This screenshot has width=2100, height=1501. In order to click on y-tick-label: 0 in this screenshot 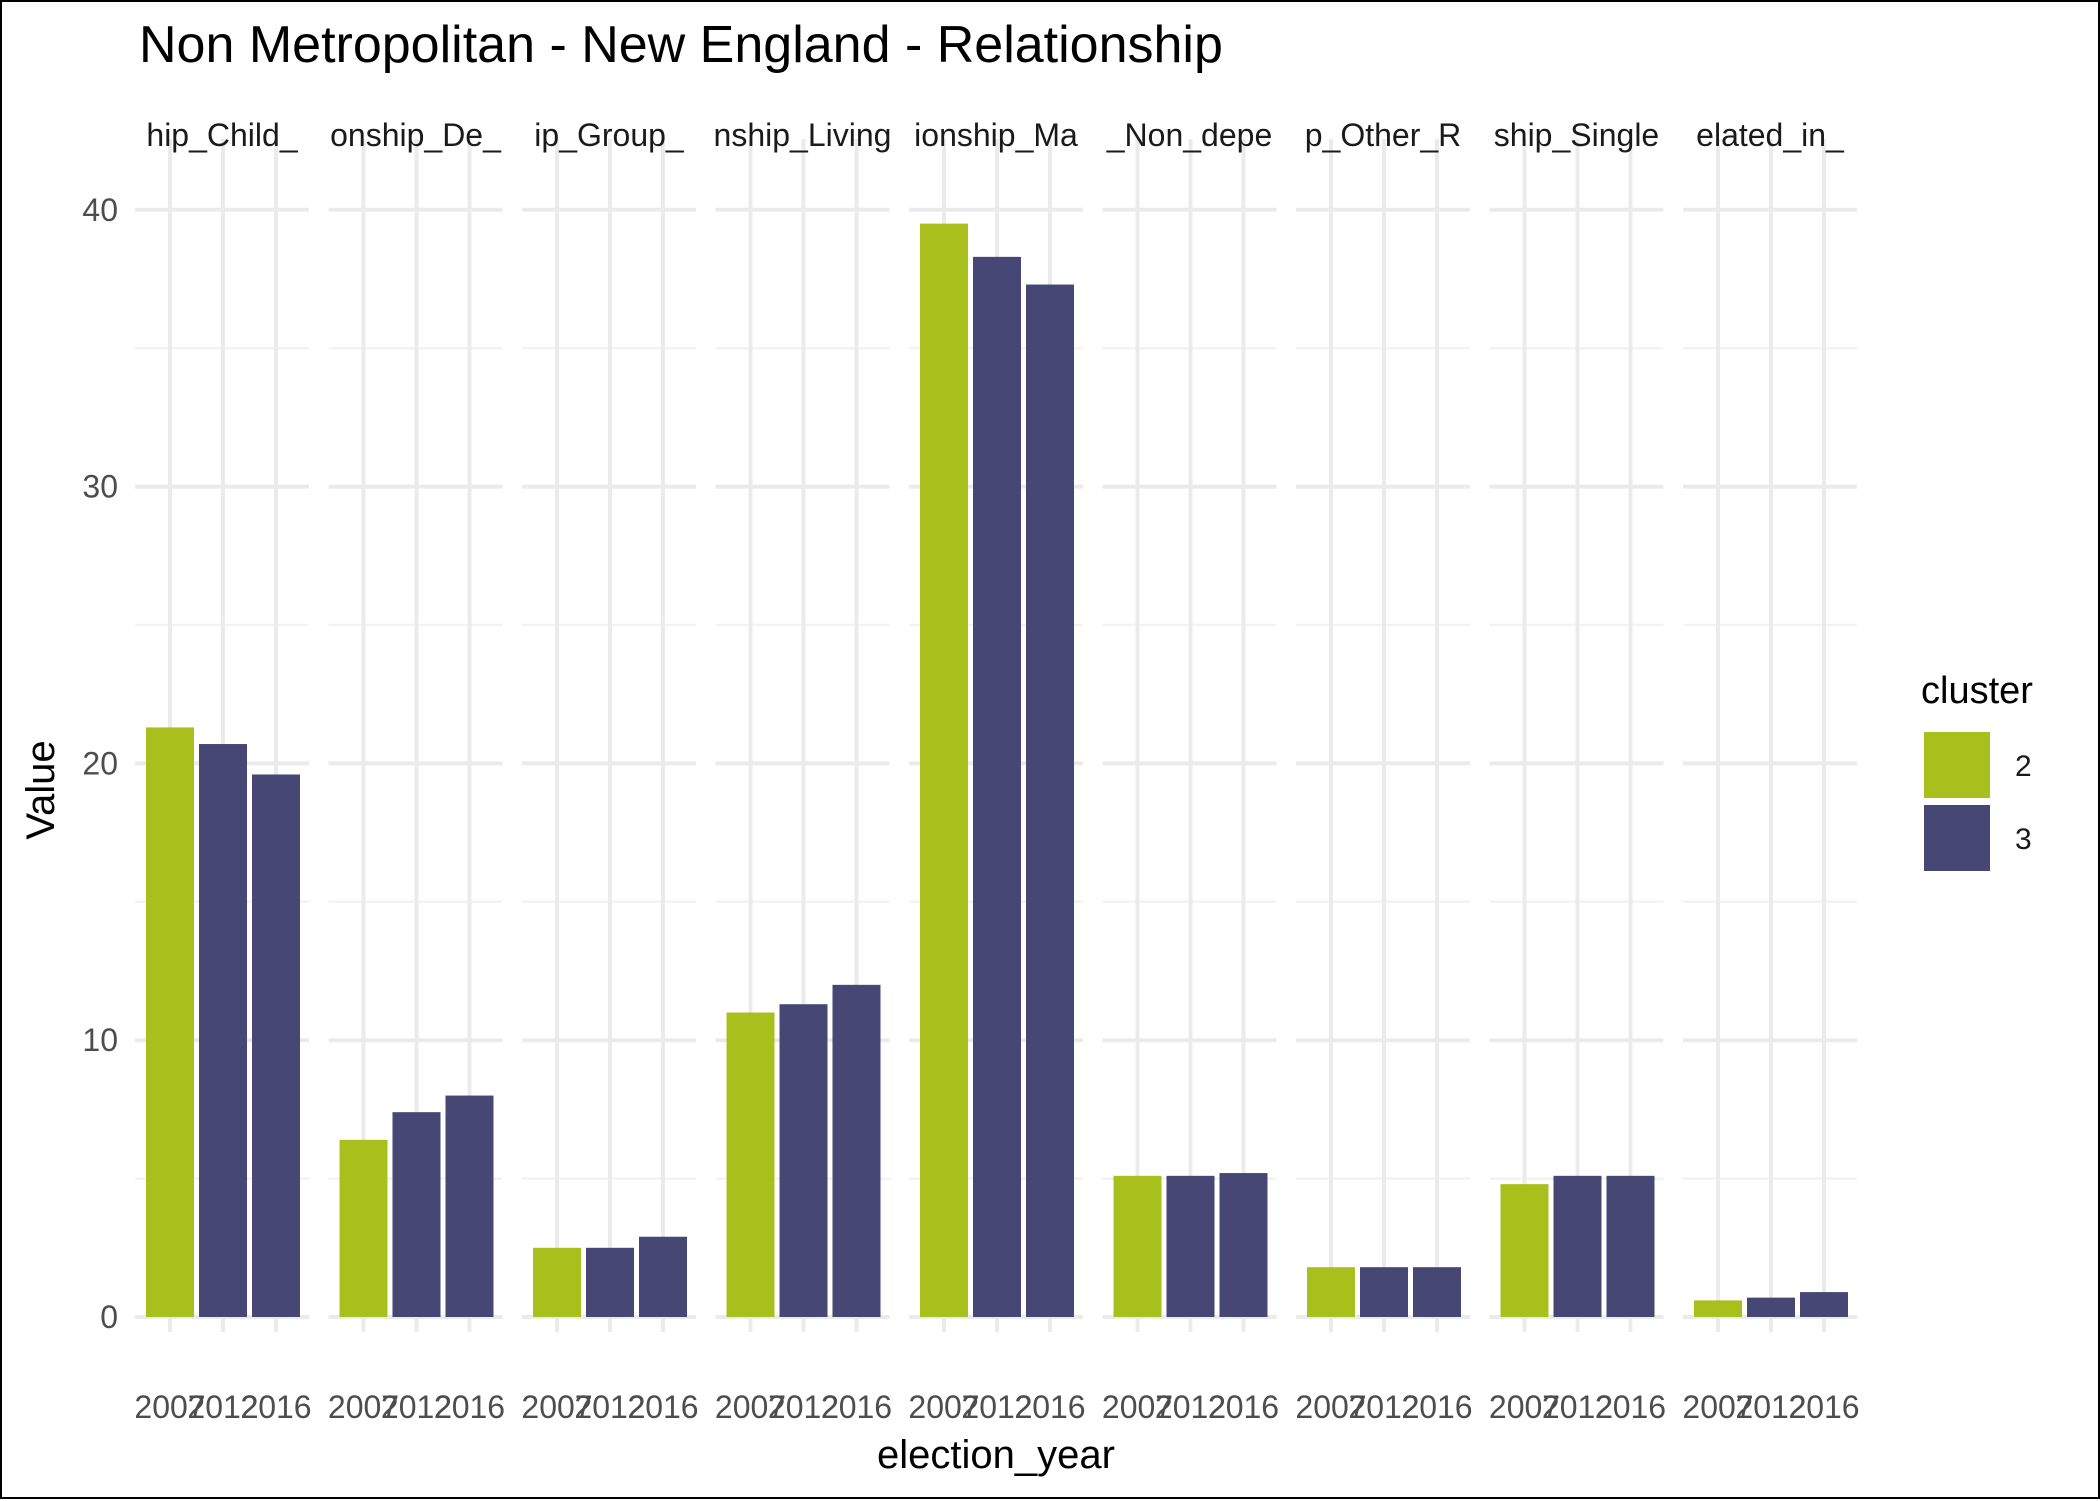, I will do `click(109, 1317)`.